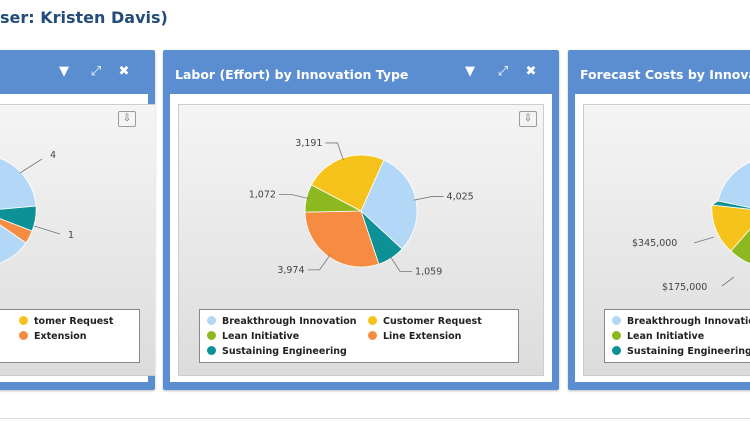 The width and height of the screenshot is (750, 422). Describe the element at coordinates (691, 227) in the screenshot. I see `chart-svg: $345,000 $175,000` at that location.